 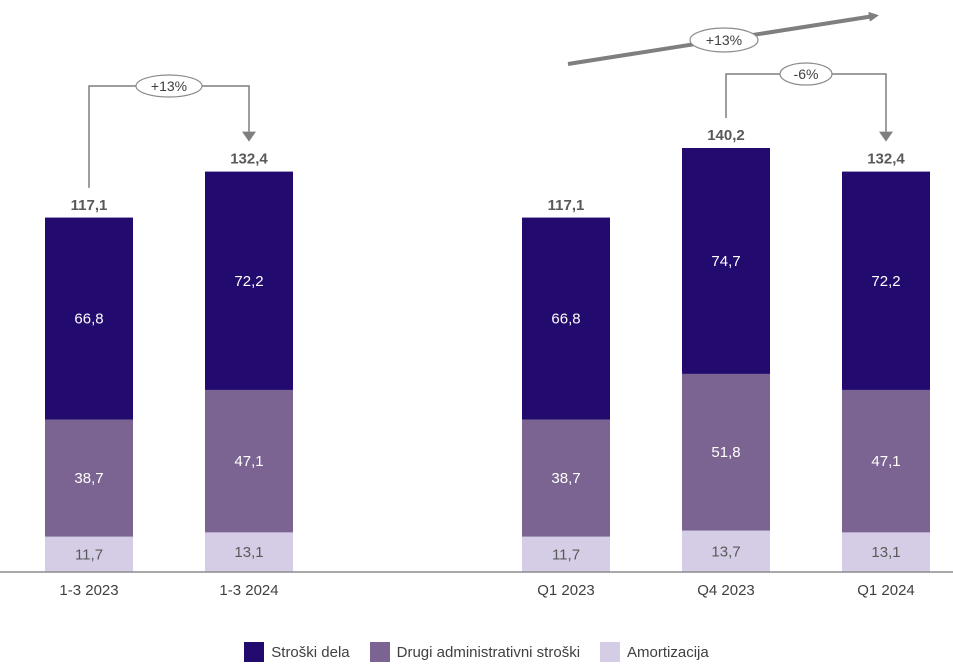 I want to click on data-label-drugi-administrativni-stro-ki-5: 47,1, so click(x=885, y=461).